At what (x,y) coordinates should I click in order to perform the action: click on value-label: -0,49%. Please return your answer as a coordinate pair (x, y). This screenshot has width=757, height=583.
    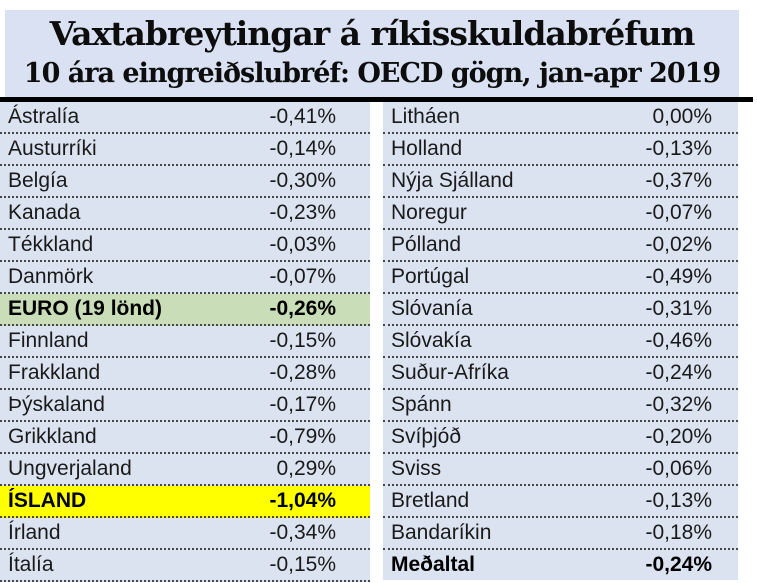
    Looking at the image, I should click on (678, 276).